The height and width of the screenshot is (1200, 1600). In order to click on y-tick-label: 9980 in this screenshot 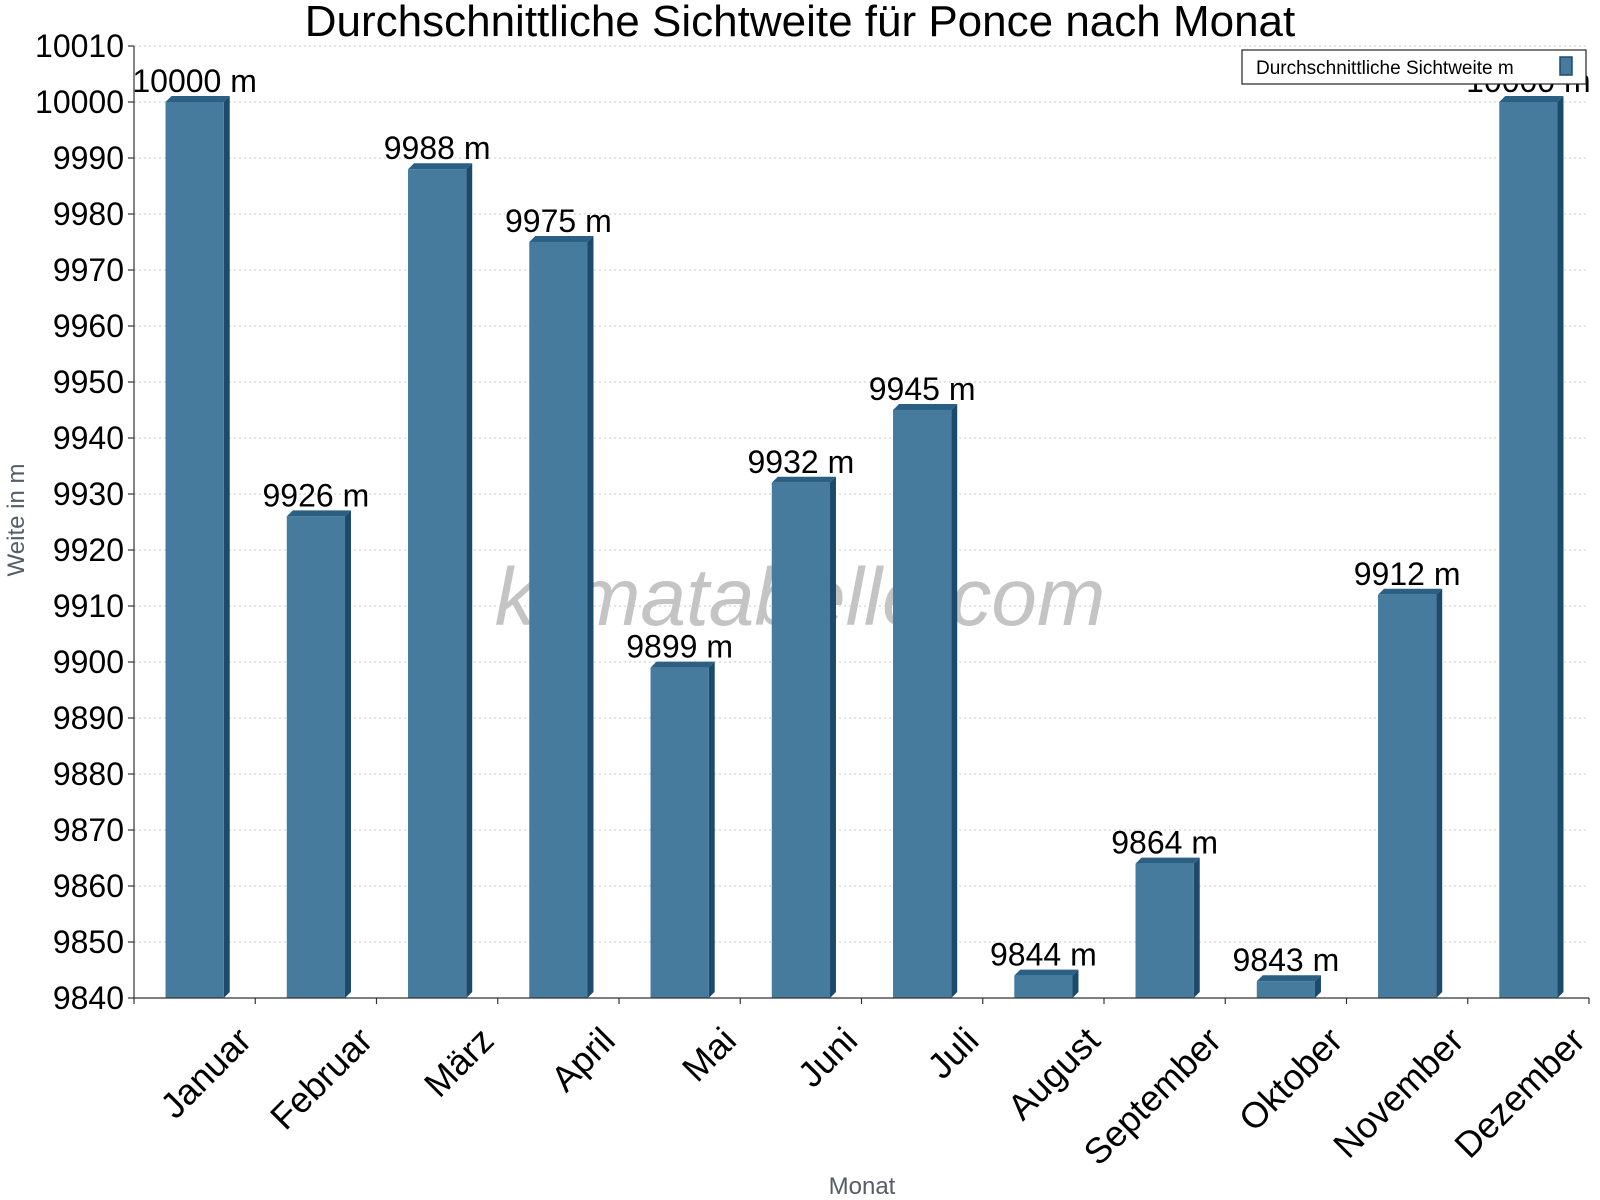, I will do `click(88, 214)`.